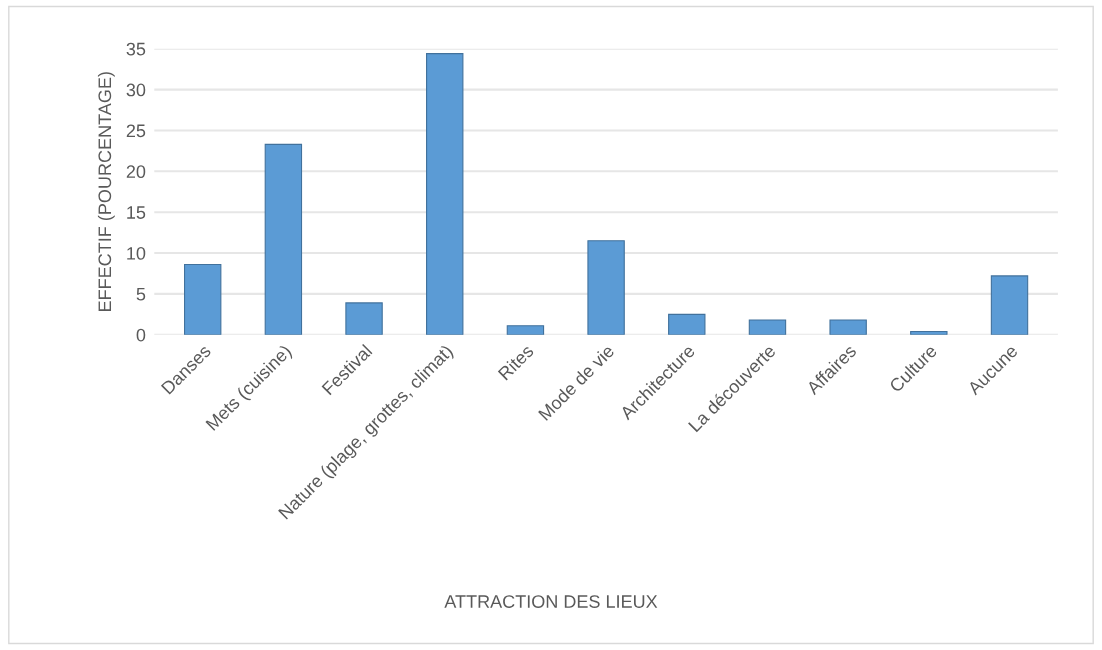 The image size is (1102, 650). What do you see at coordinates (136, 172) in the screenshot?
I see `y-tick-label: 20` at bounding box center [136, 172].